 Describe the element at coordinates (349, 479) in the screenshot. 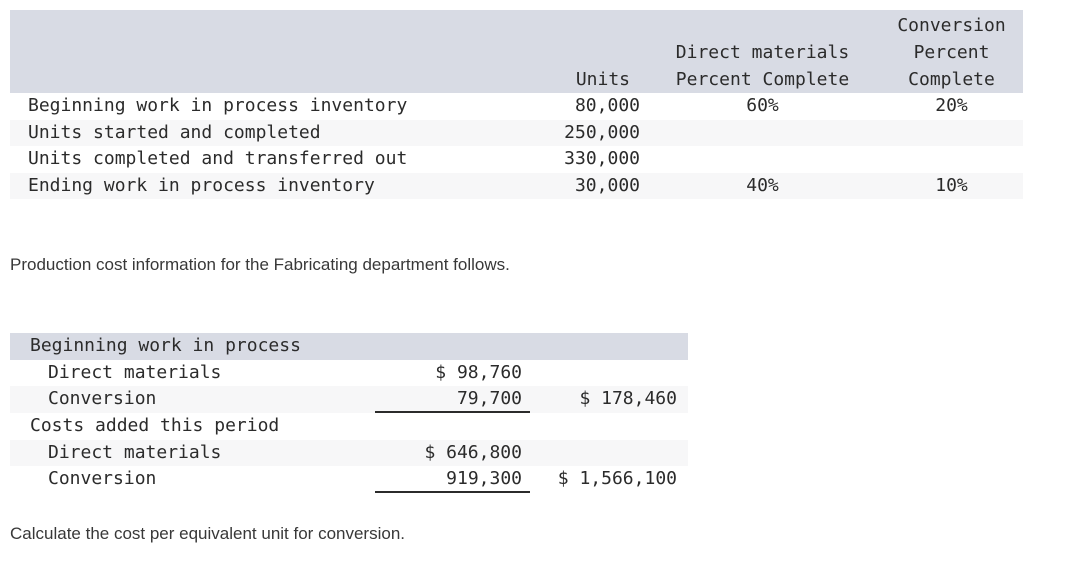

I see `table-row: Conversion 919,300 $ 1,566,100` at that location.